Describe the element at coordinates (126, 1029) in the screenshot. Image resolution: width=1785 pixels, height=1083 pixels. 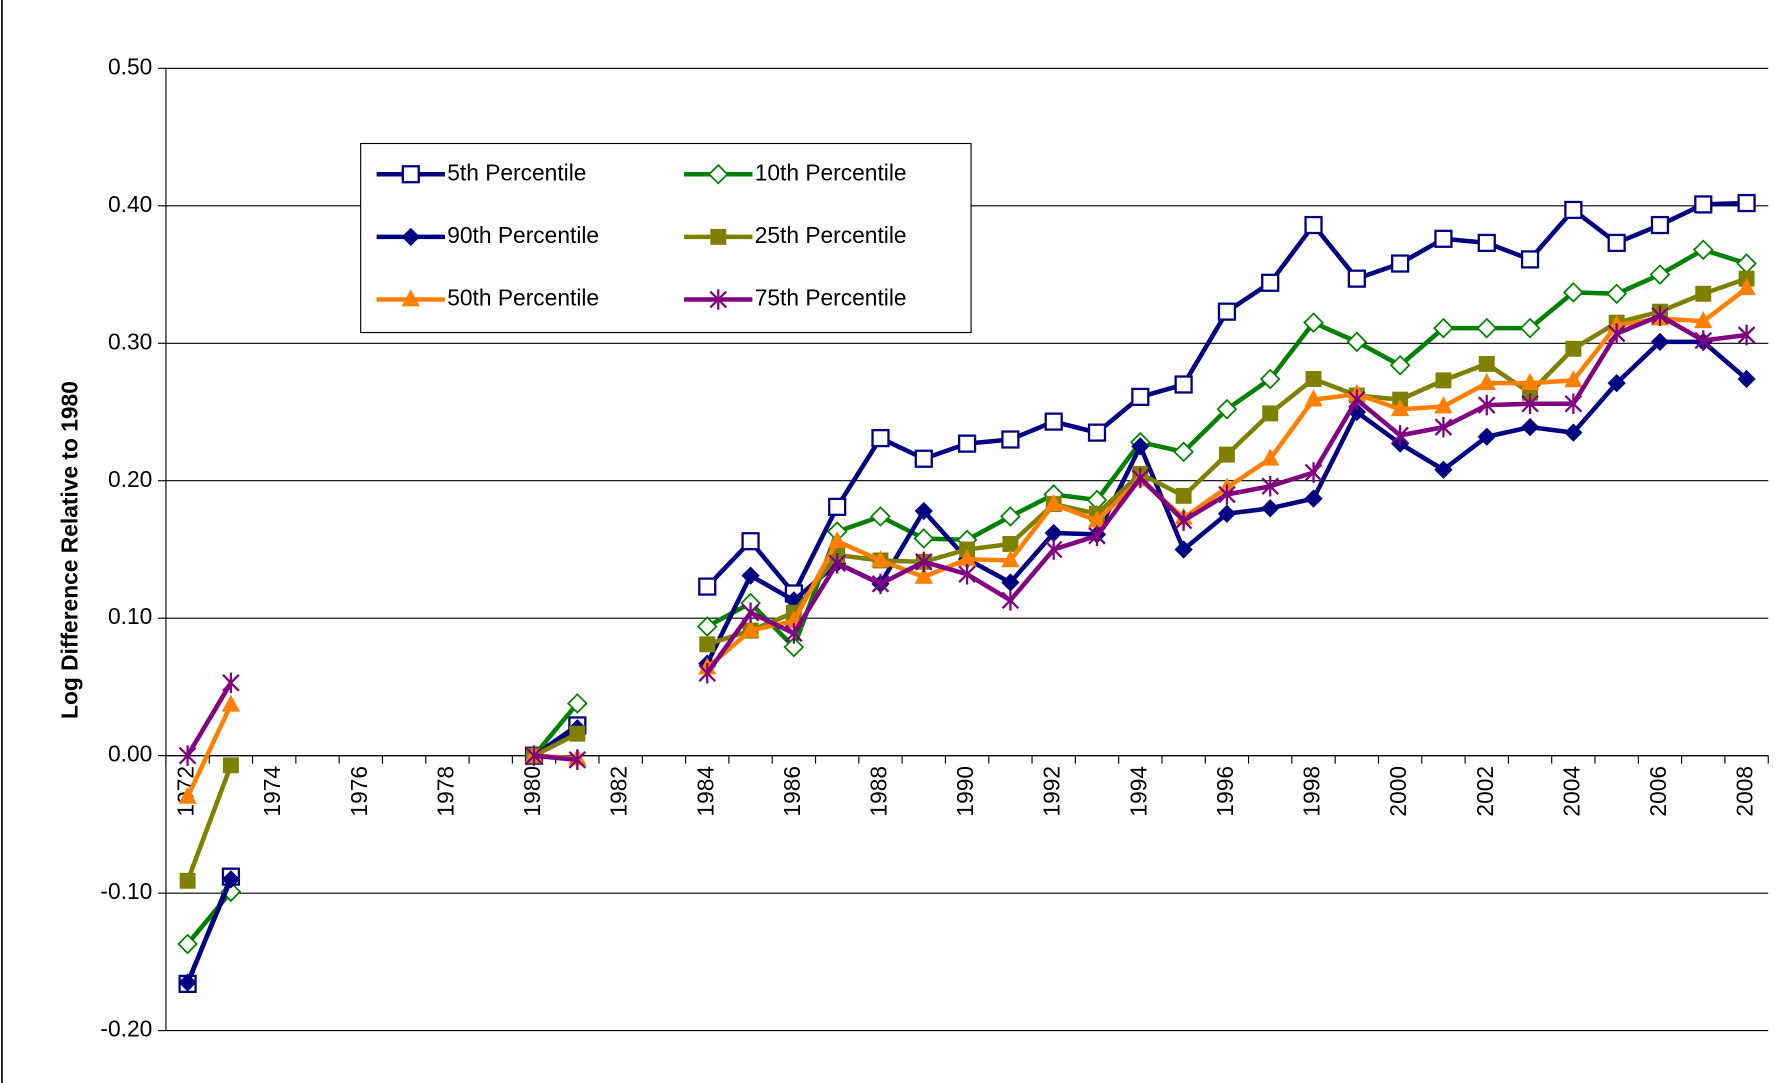
I see `y-tick-label: -0.20` at that location.